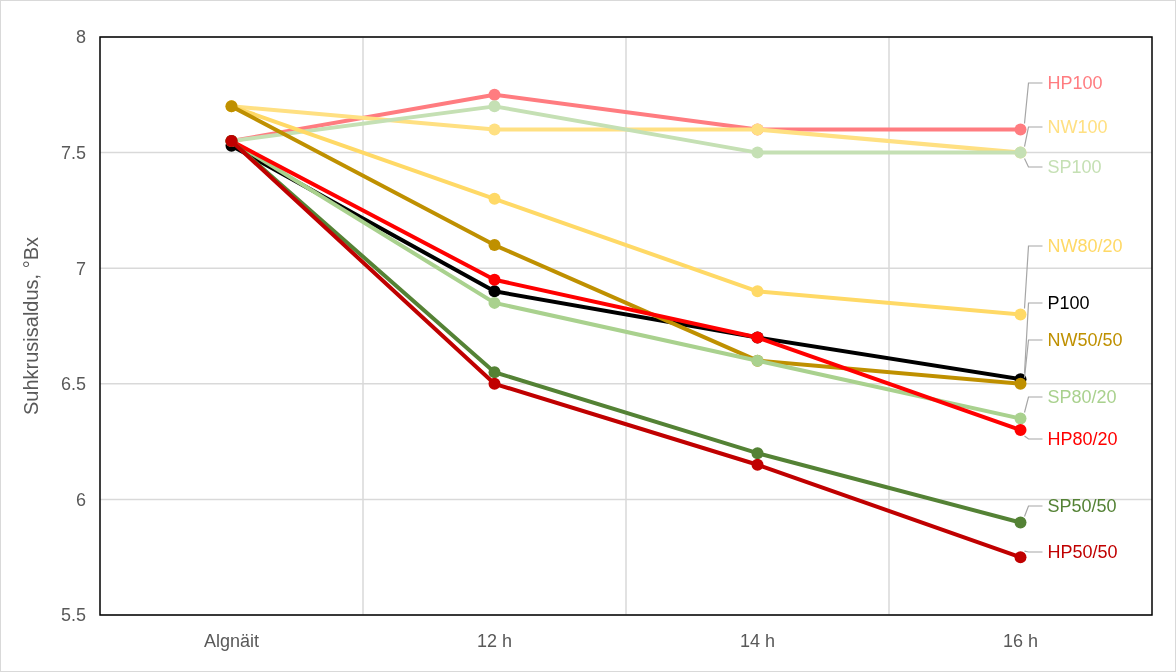 The image size is (1176, 672). Describe the element at coordinates (757, 641) in the screenshot. I see `x-tick-label: 14 h` at that location.